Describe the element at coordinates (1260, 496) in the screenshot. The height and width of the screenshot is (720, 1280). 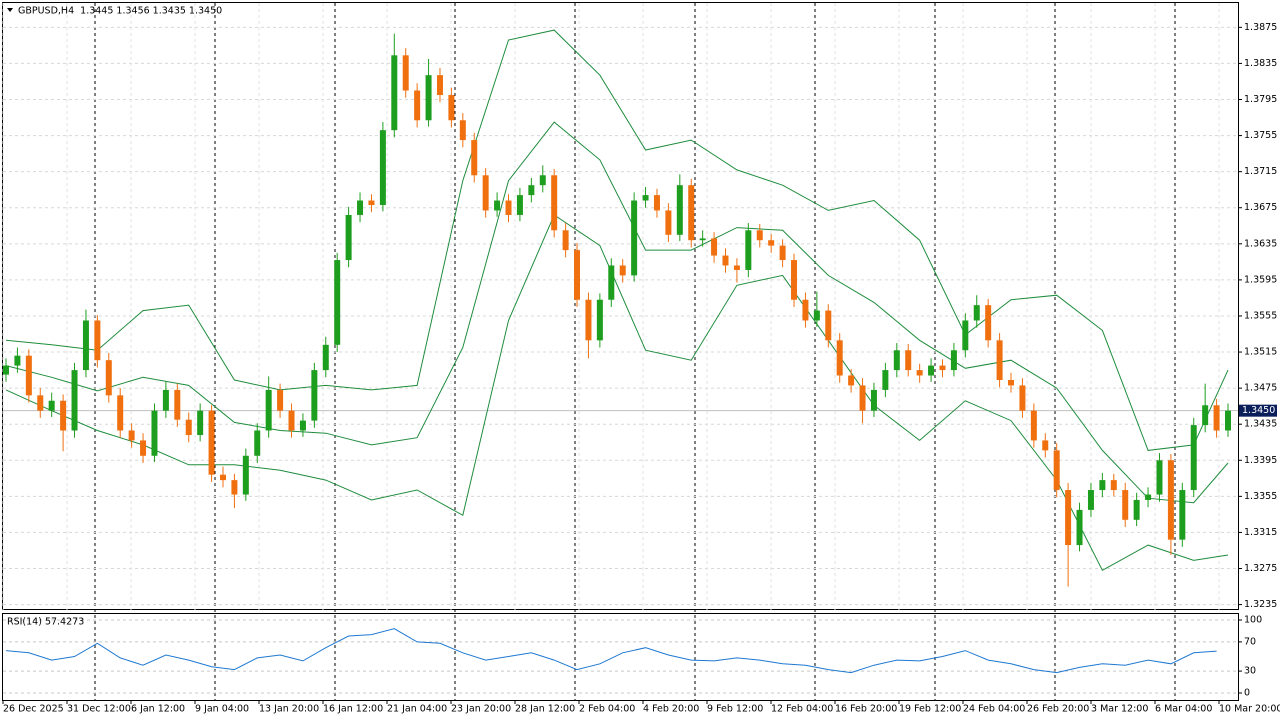
I see `y-tick-label: 1.3355` at that location.